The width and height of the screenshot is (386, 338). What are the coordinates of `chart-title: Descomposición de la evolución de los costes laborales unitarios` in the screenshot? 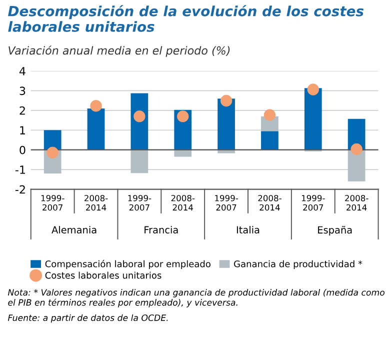 It's located at (186, 18).